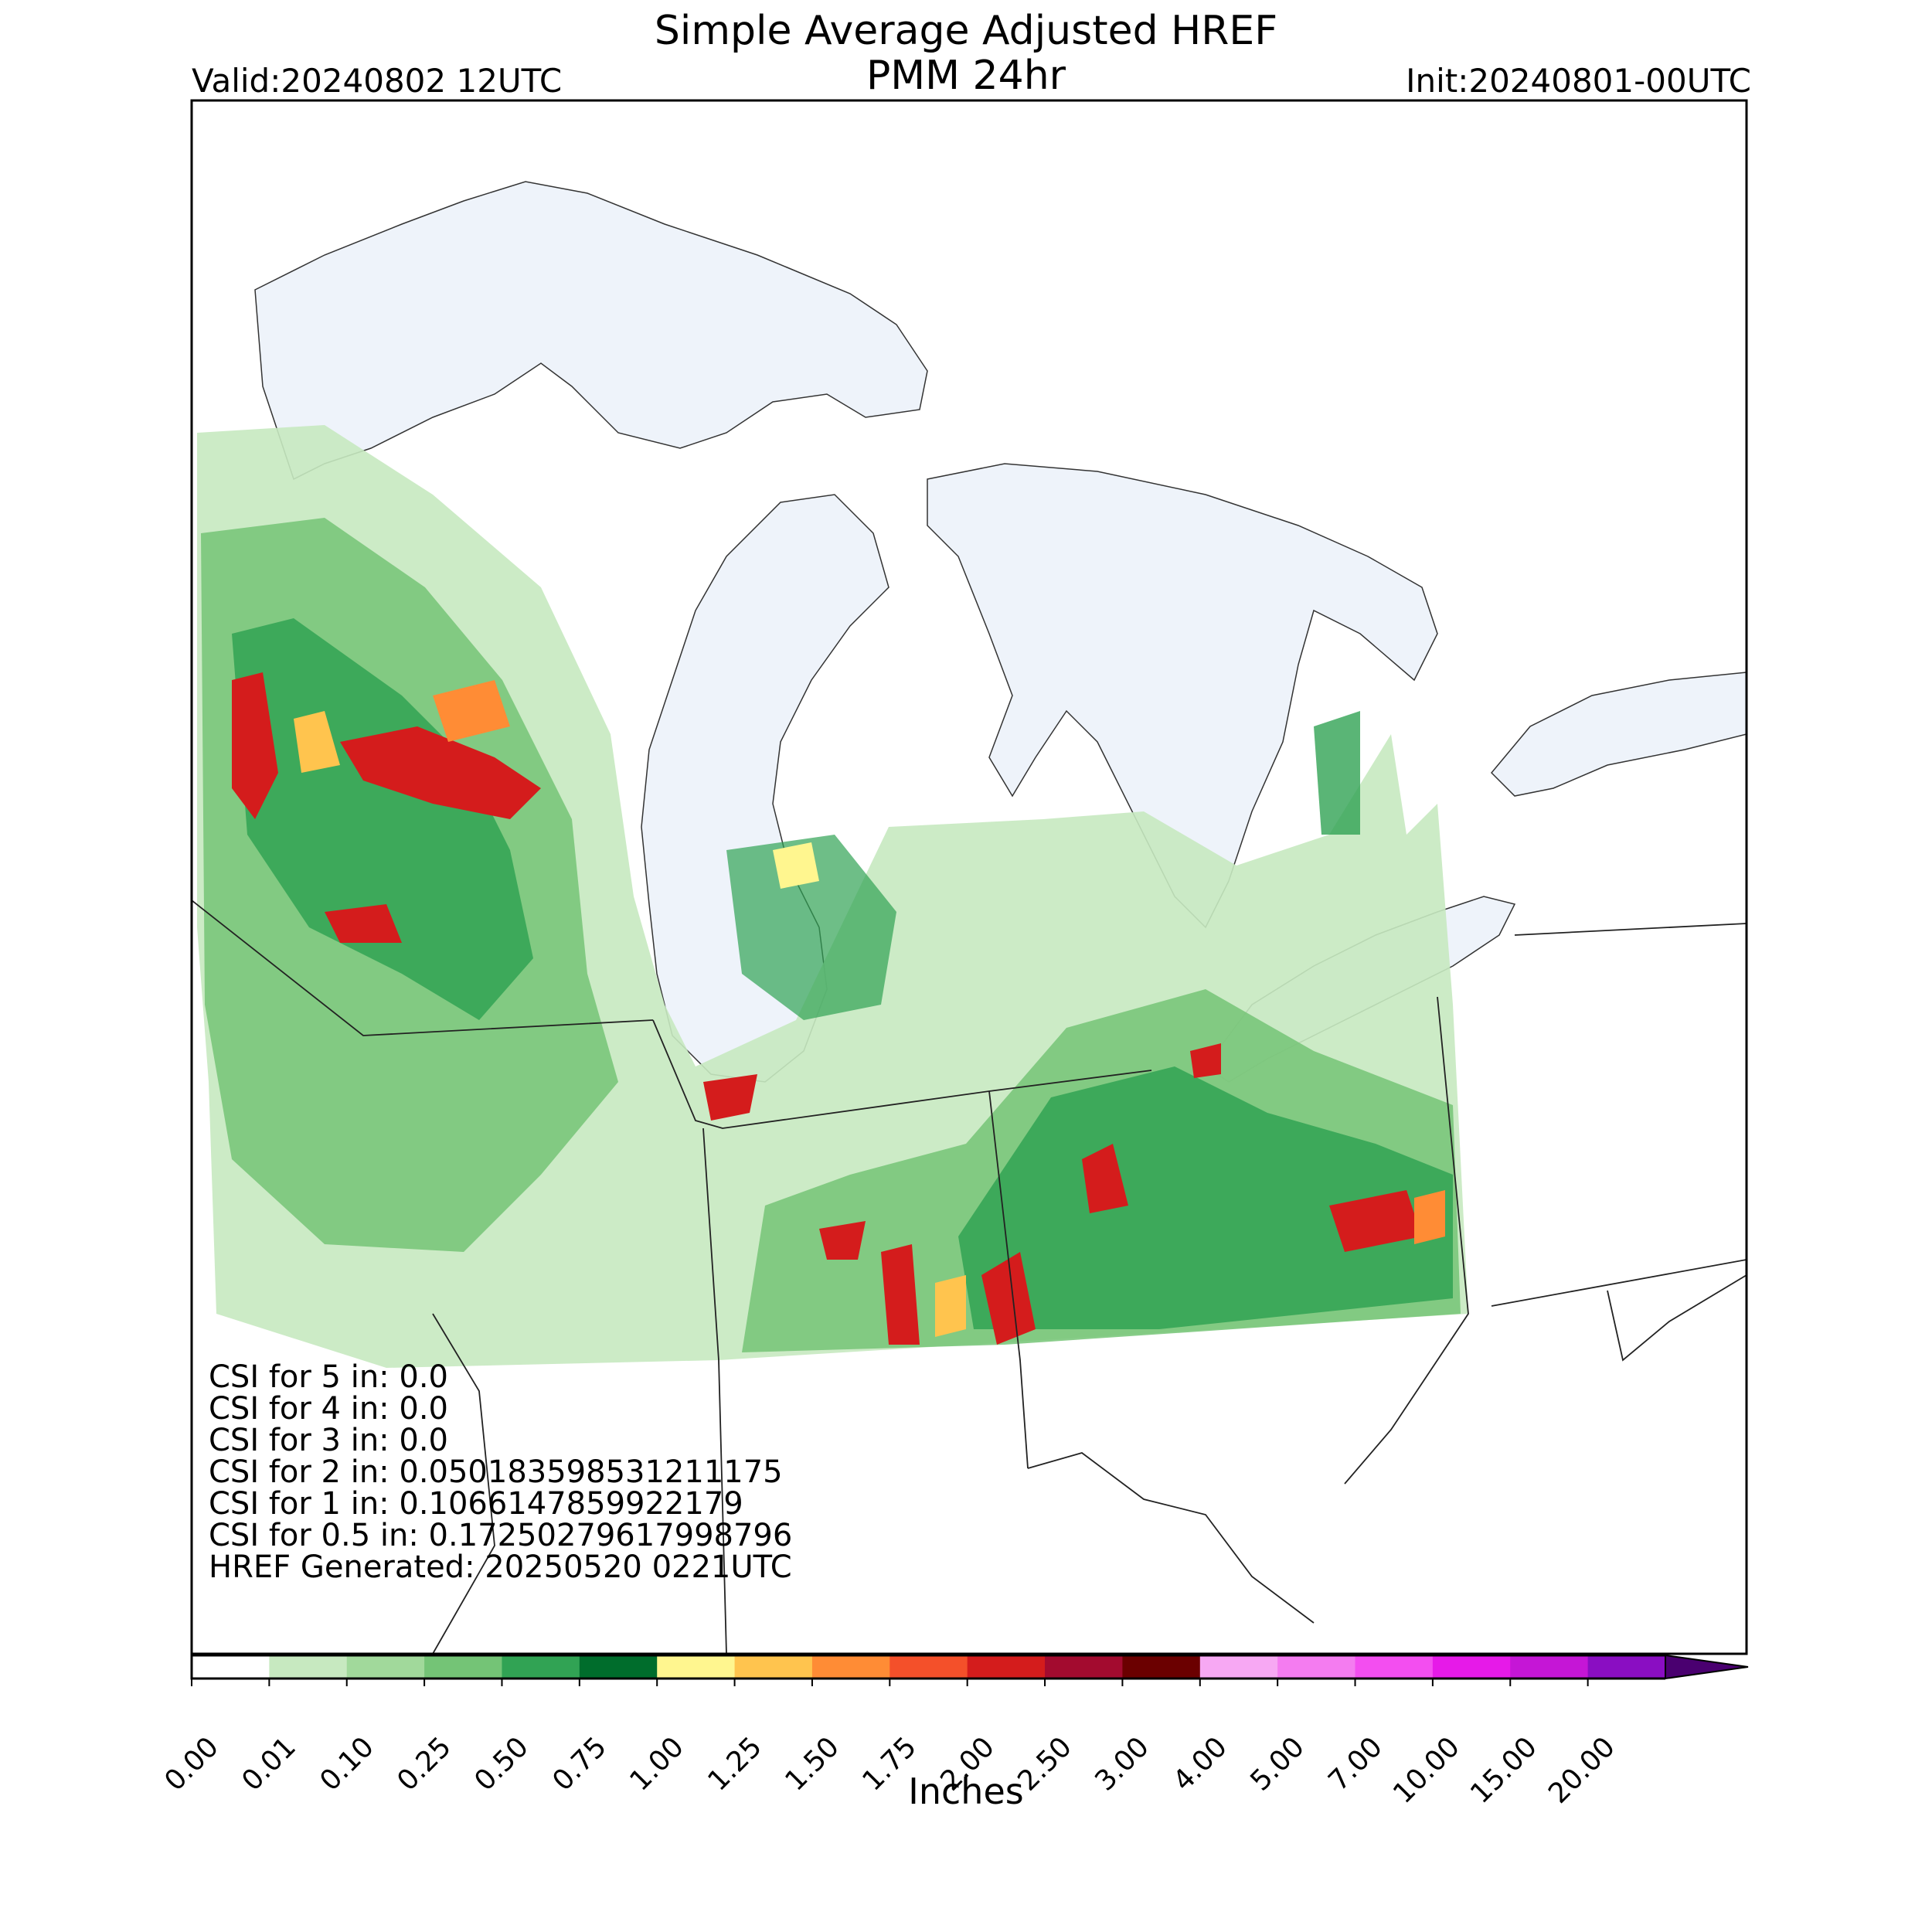 This screenshot has height=1932, width=1932. Describe the element at coordinates (501, 1536) in the screenshot. I see `stat-csi-0-5in: CSI for 0.5 in: 0.17250279617998796` at that location.